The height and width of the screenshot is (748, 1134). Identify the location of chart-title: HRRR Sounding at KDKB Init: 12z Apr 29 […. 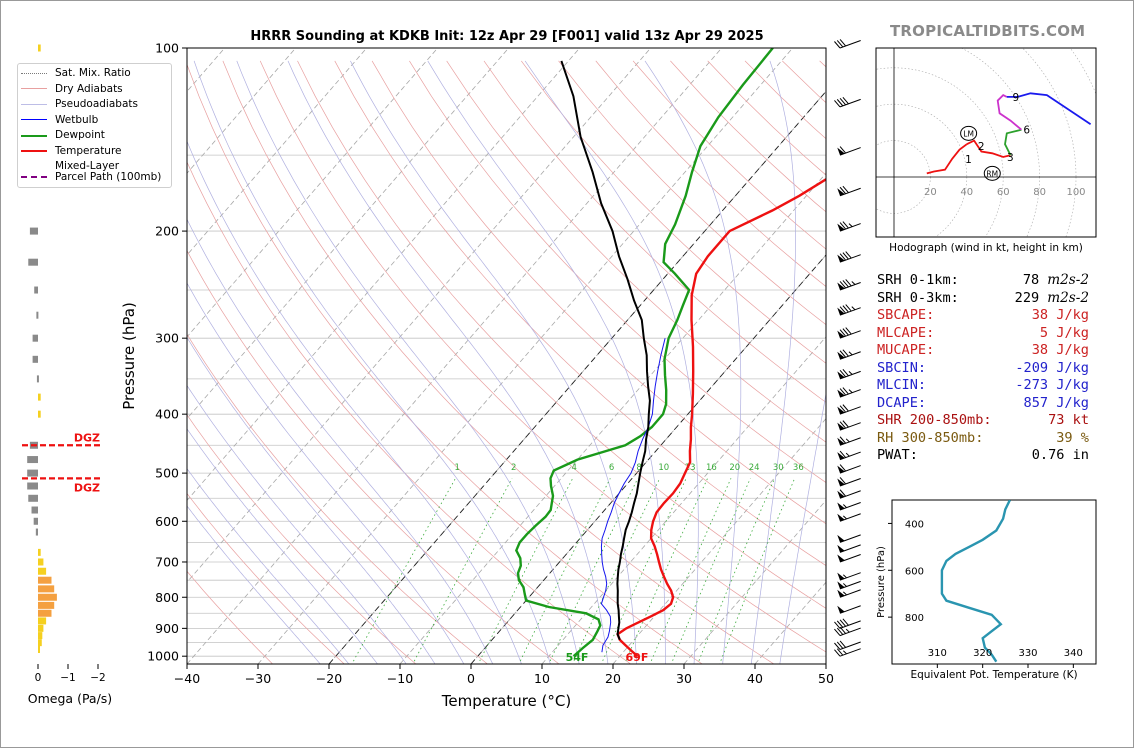
(506, 36).